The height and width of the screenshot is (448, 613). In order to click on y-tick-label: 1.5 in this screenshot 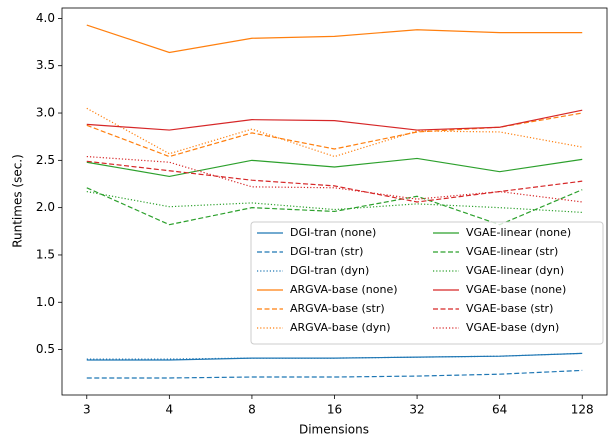, I will do `click(45, 254)`.